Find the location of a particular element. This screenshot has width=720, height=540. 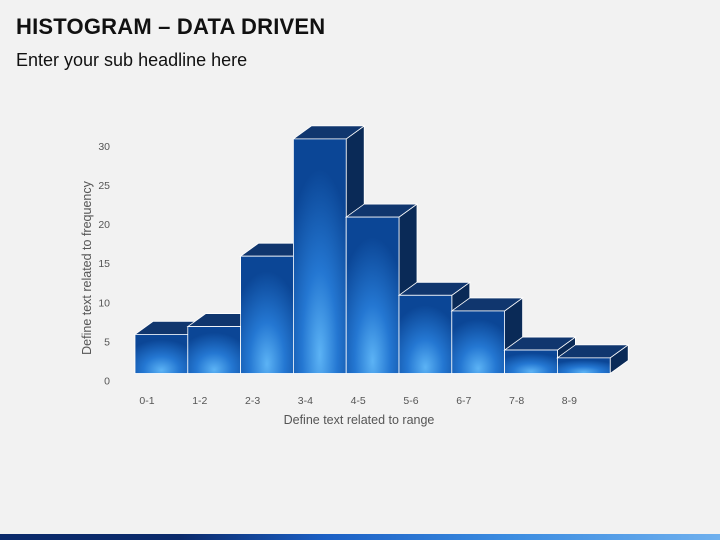

y-tick-label: 10 is located at coordinates (104, 303).